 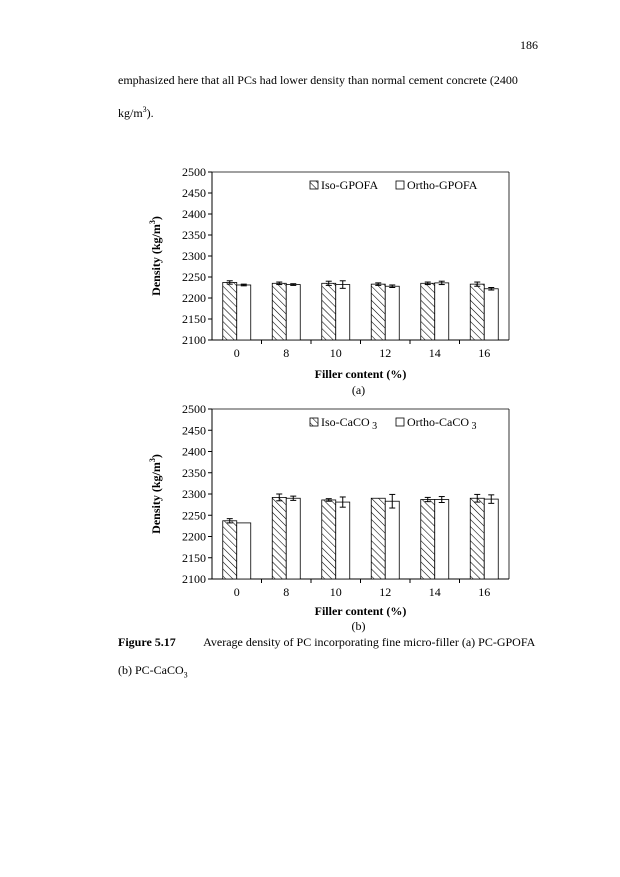 I want to click on caption-line-2: (b) PC-CaCO3, so click(x=153, y=672).